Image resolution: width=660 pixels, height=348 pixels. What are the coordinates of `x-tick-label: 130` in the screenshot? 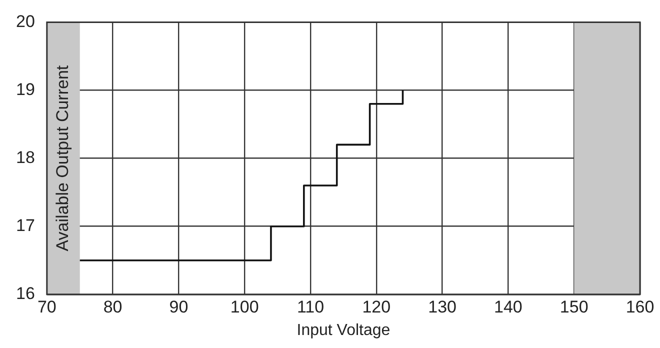 It's located at (442, 306).